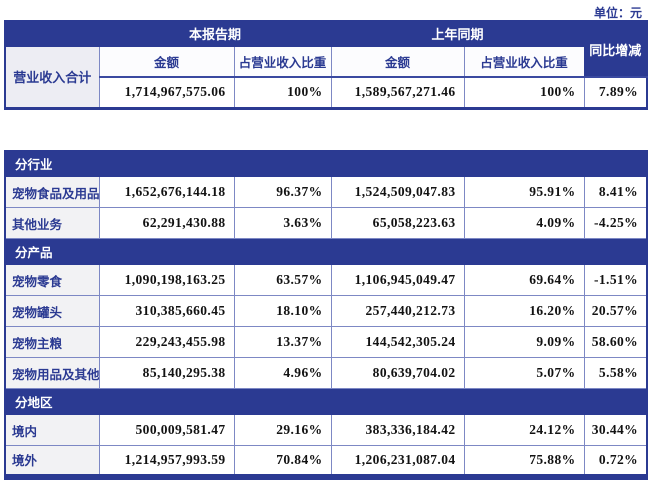 This screenshot has width=650, height=491. I want to click on cell-current-pct: 29.16%, so click(282, 430).